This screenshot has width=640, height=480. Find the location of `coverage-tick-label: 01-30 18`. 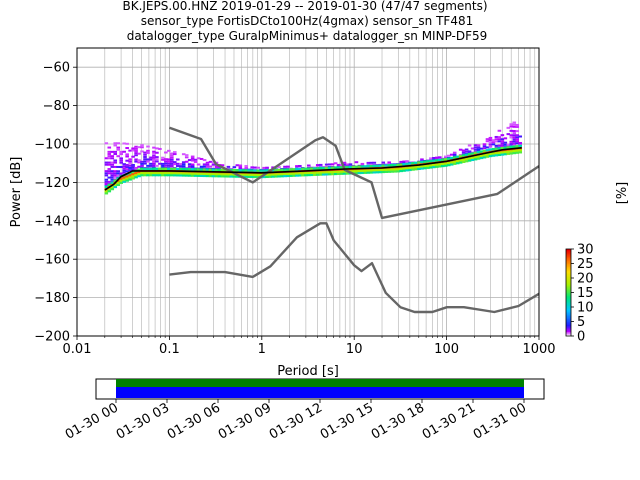

coverage-tick-label: 01-30 18 is located at coordinates (398, 421).